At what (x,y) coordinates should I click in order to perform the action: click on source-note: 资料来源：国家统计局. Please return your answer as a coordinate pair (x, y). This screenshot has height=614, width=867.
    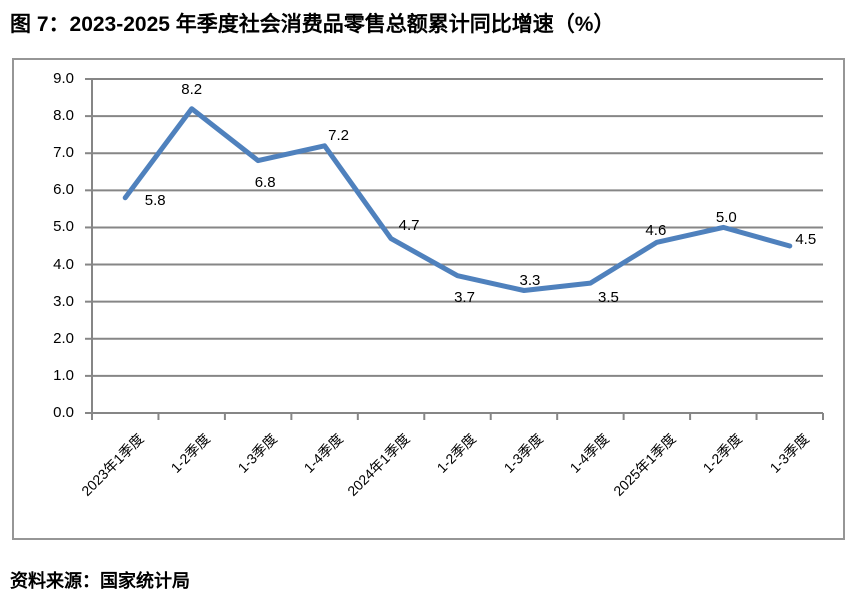
    Looking at the image, I should click on (100, 581).